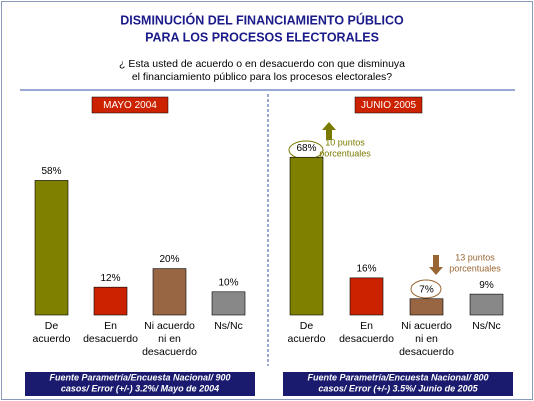 This screenshot has height=401, width=534. What do you see at coordinates (398, 388) in the screenshot?
I see `source: casos/ Error (+/-) 3.5%/ Junio de 2005` at bounding box center [398, 388].